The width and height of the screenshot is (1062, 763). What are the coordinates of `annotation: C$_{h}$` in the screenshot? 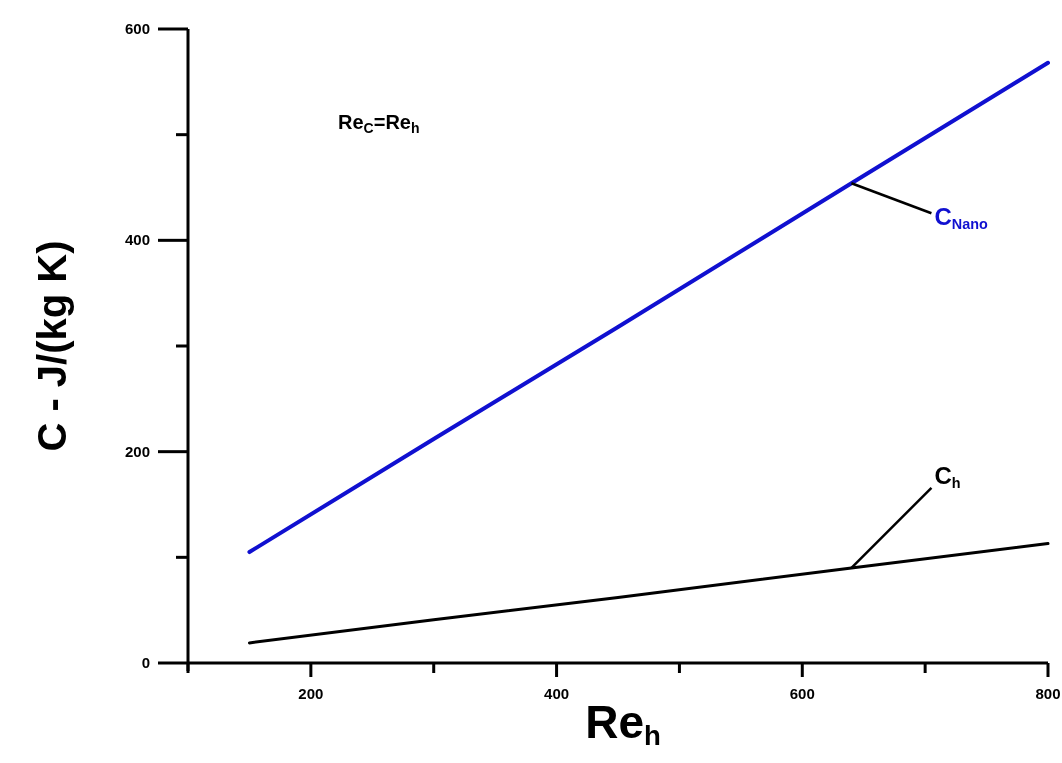 It's located at (947, 476).